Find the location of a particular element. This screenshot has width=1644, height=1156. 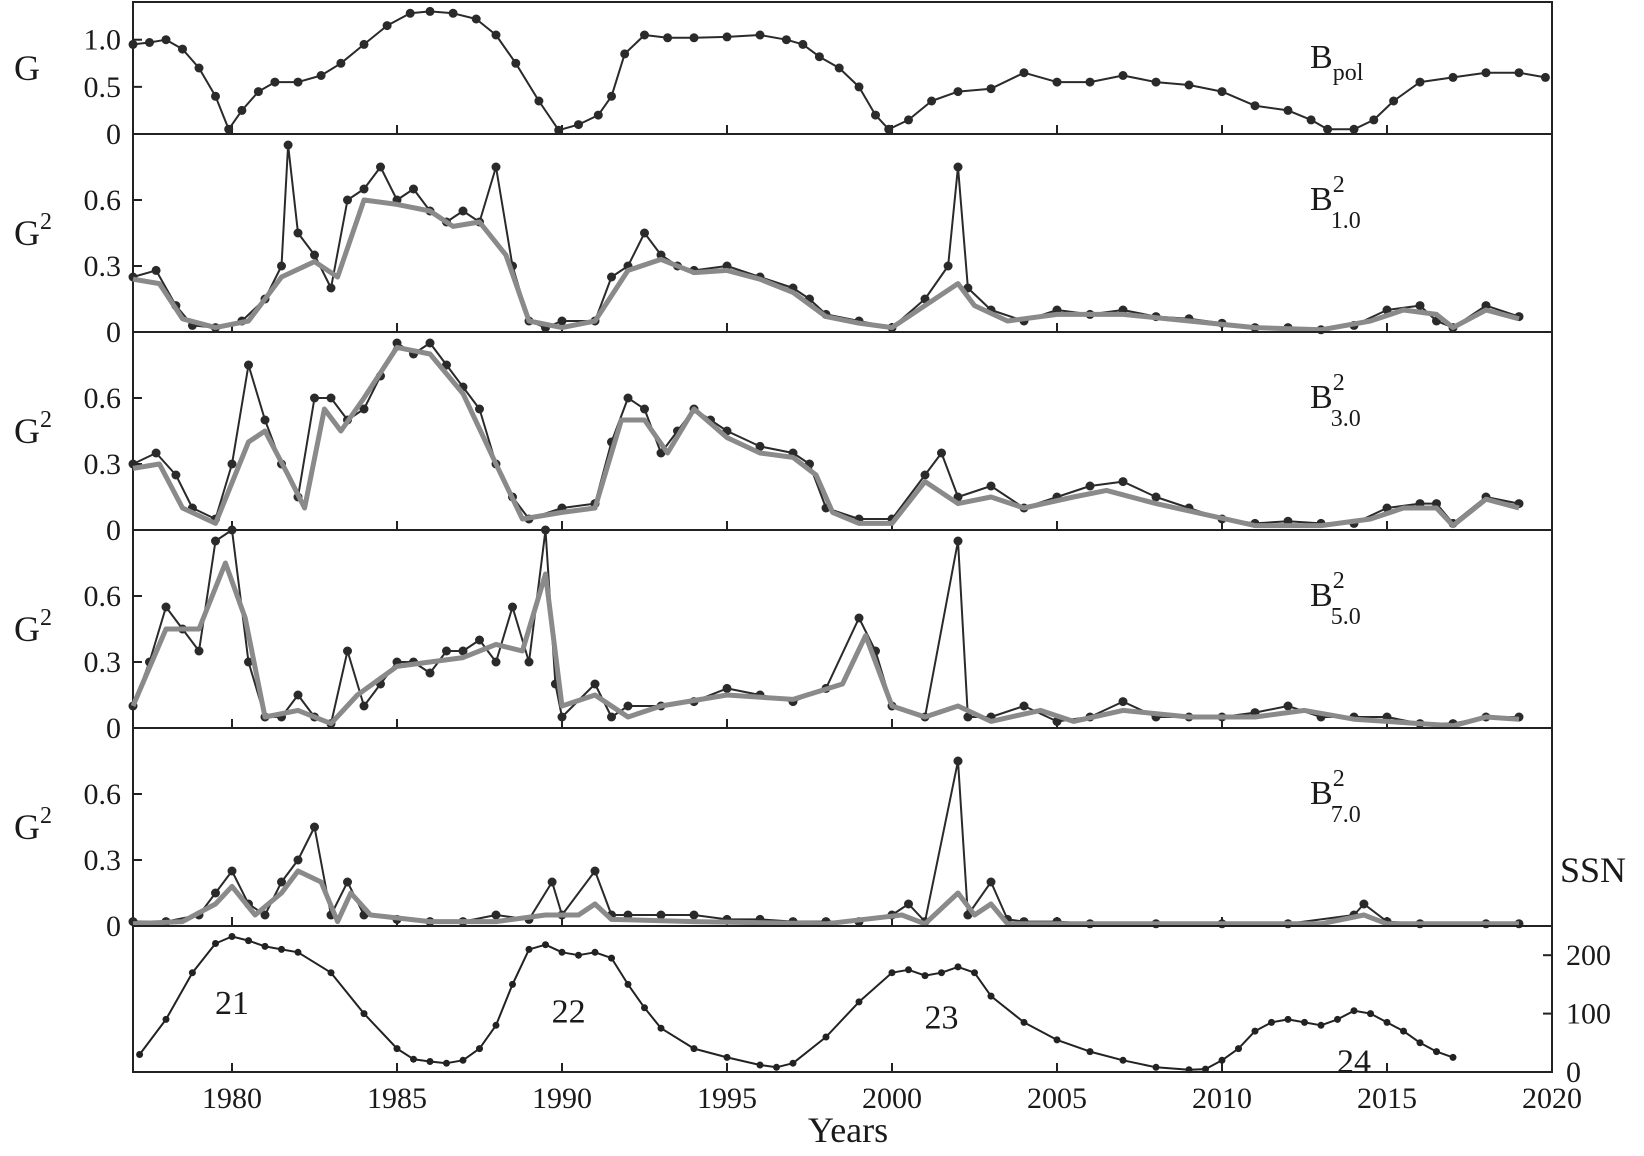

x-axis-title: Years is located at coordinates (848, 1130).